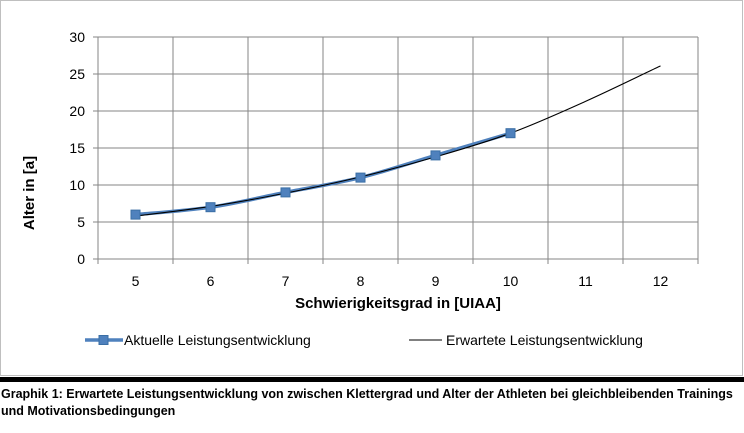 The width and height of the screenshot is (744, 433). Describe the element at coordinates (217, 340) in the screenshot. I see `legend-label-aktuelle: Aktuelle Leistungsentwicklung` at that location.